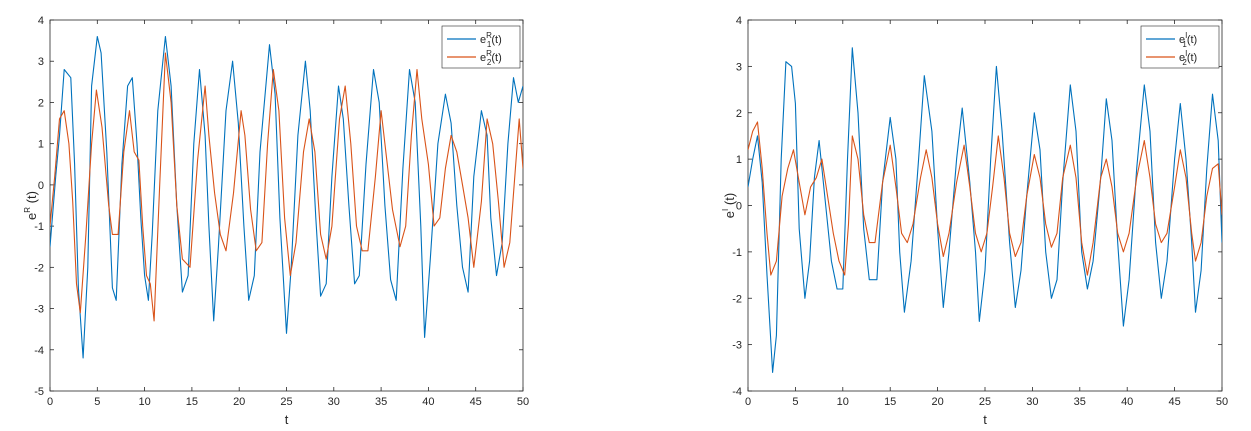  I want to click on y-axis-label-sup: I, so click(725, 210).